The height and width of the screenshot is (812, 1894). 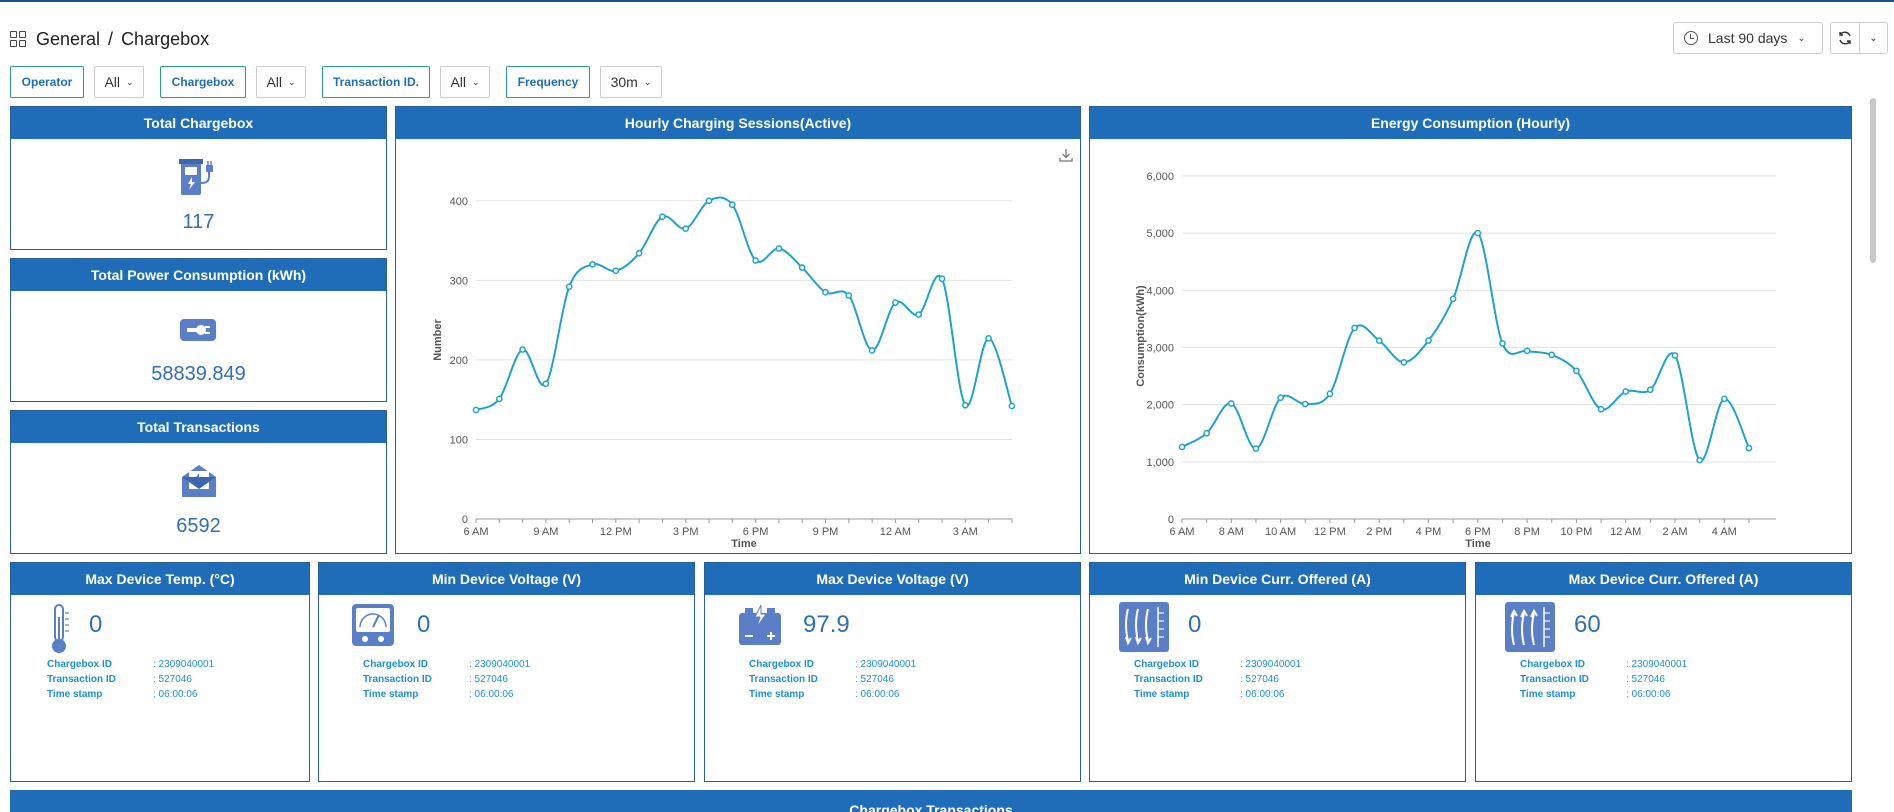 I want to click on download-icon, so click(x=1066, y=155).